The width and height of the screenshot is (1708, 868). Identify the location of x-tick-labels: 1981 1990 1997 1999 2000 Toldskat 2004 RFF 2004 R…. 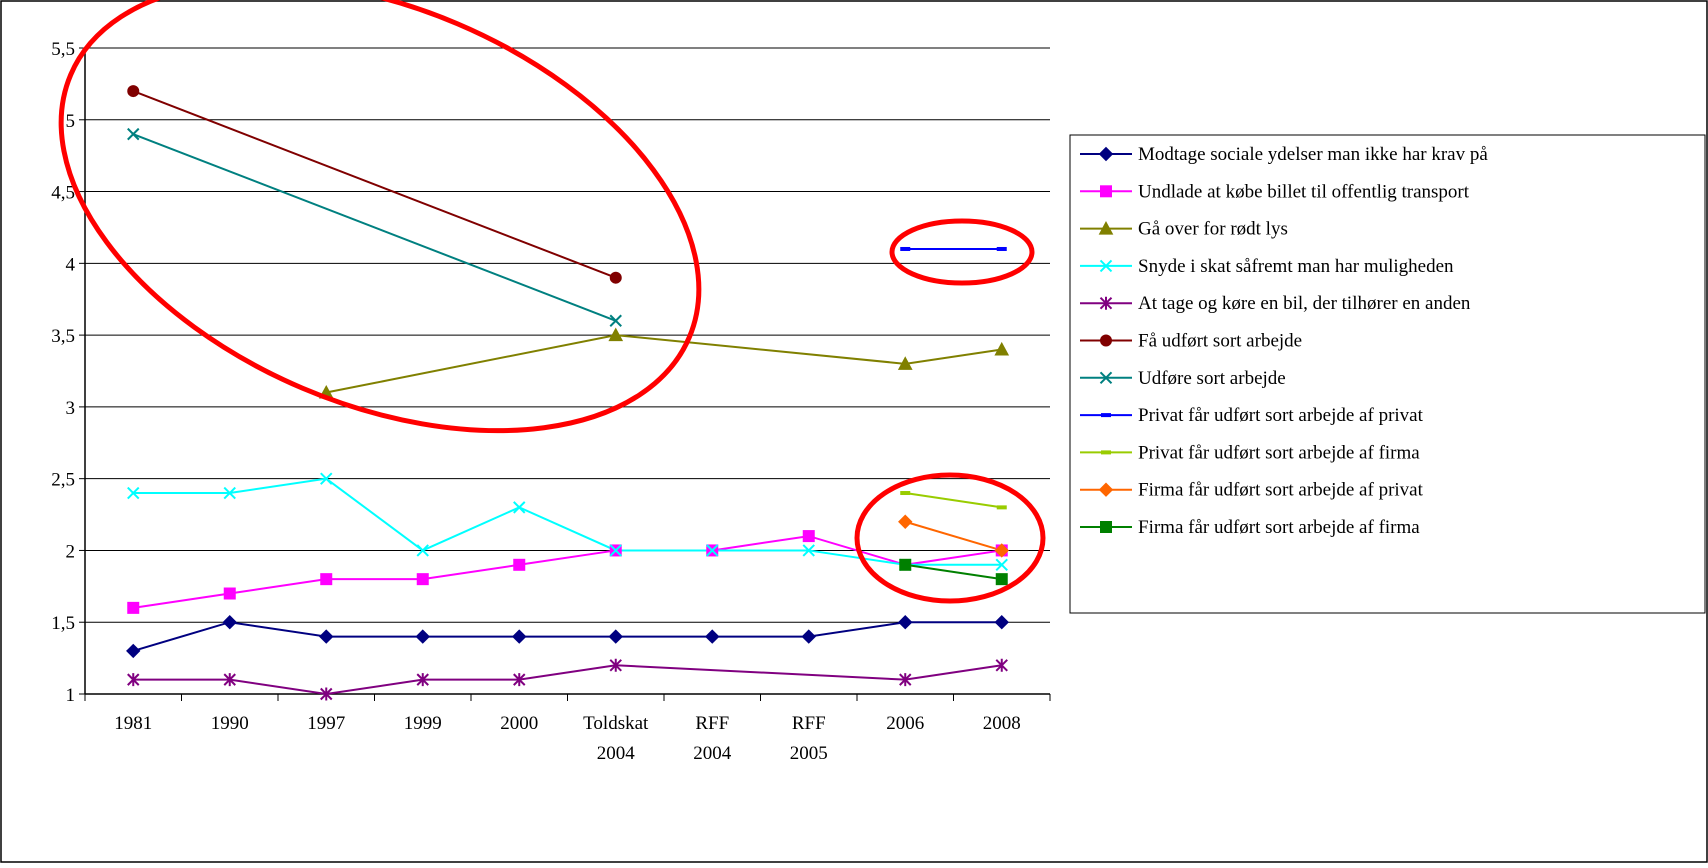
(567, 738).